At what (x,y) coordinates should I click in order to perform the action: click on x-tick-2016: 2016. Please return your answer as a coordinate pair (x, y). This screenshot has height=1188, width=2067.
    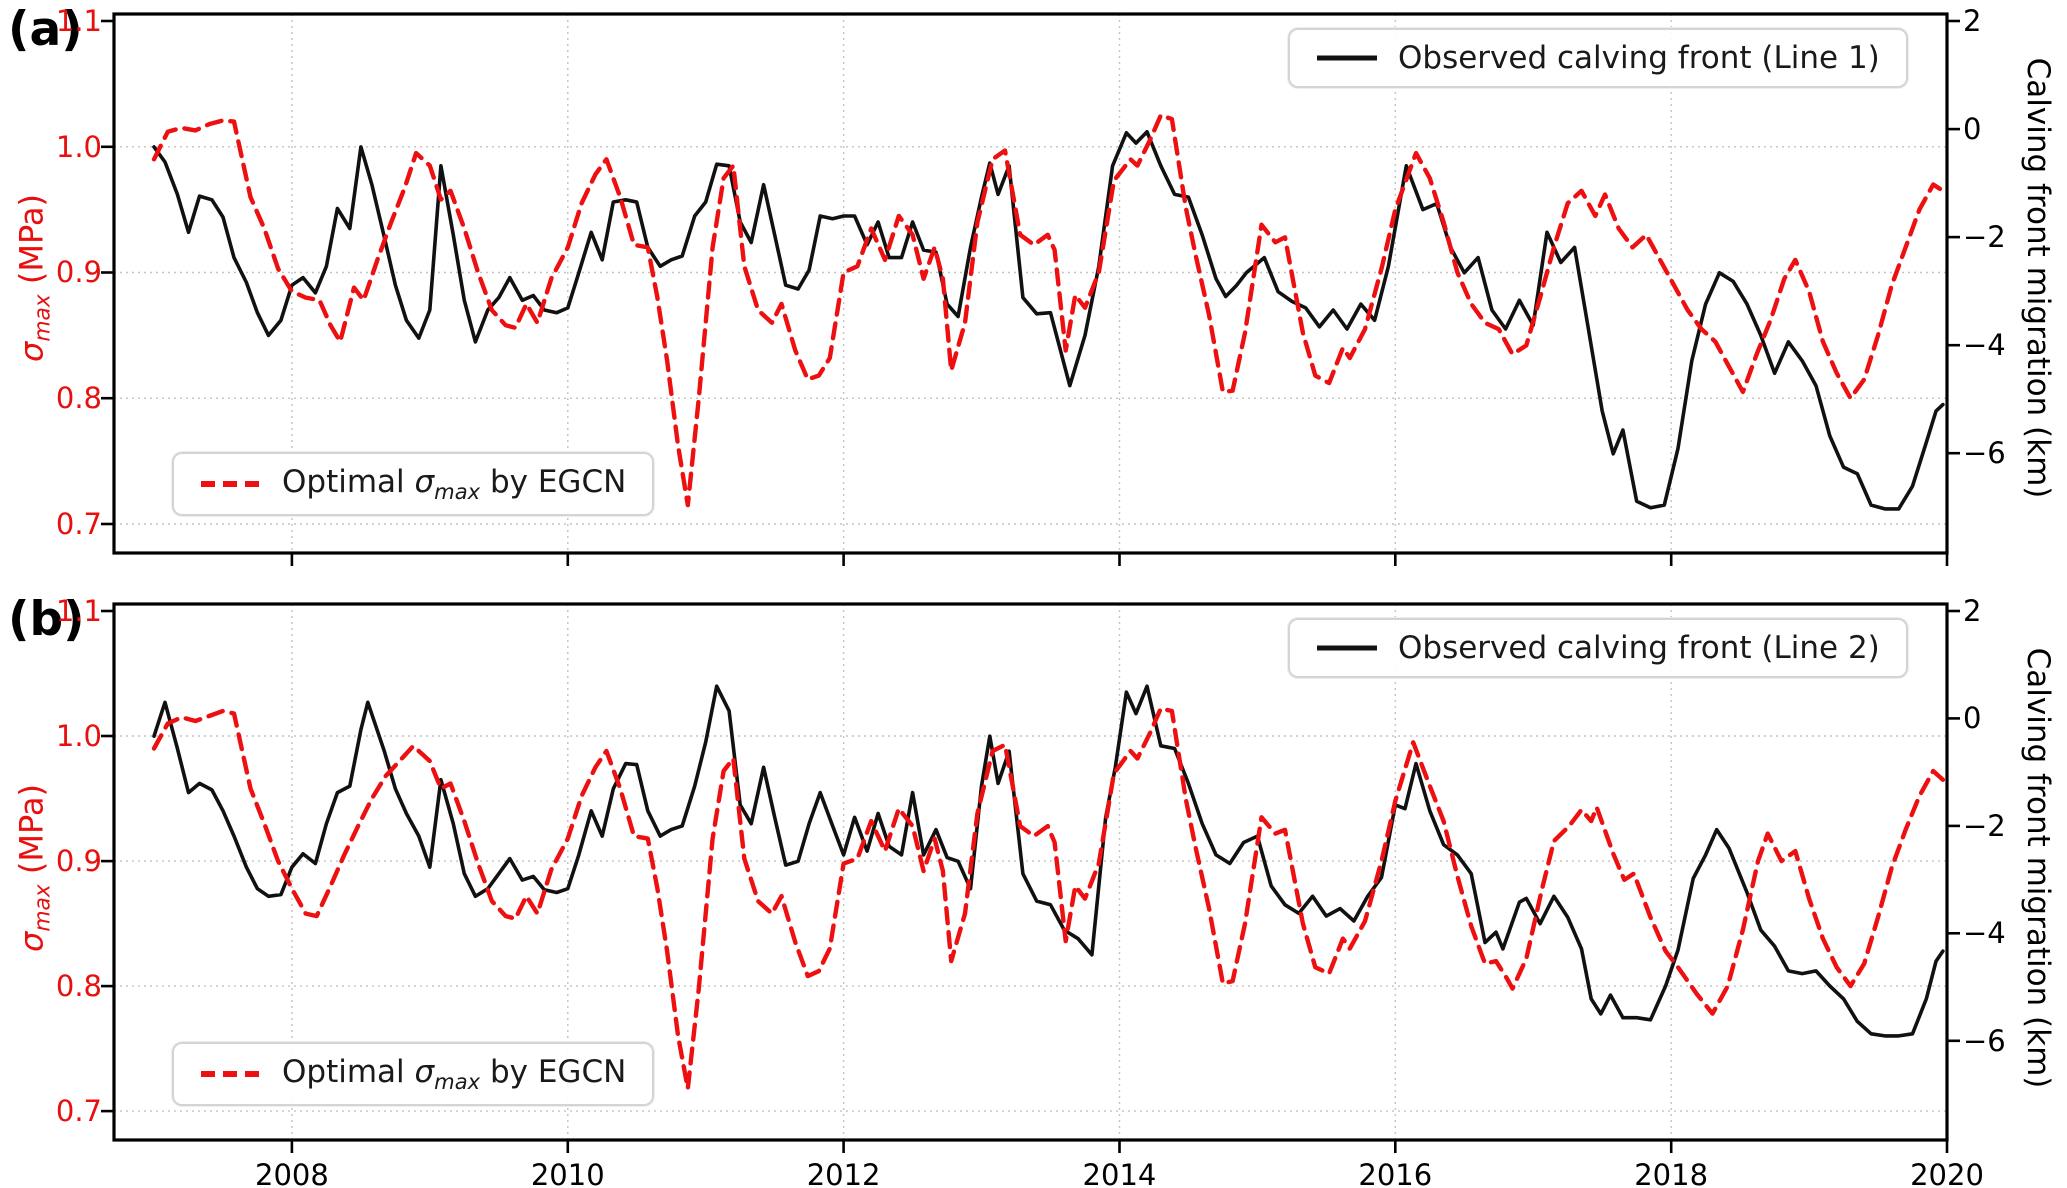
    Looking at the image, I should click on (1395, 1173).